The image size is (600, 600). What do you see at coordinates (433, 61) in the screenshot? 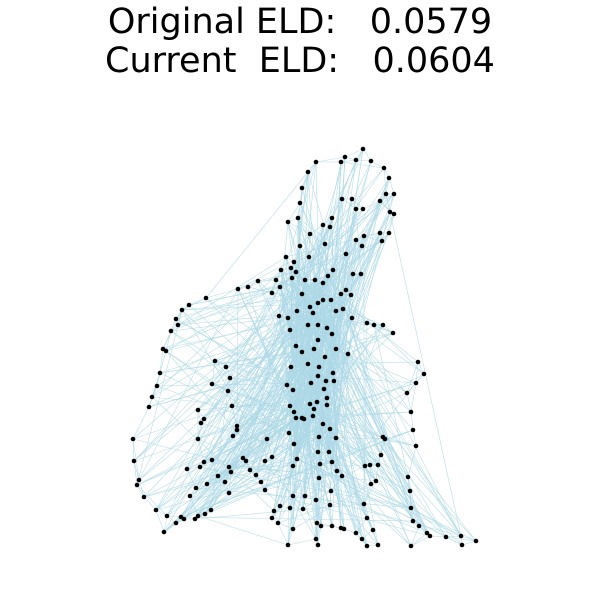
I see `current-eld-value: 0.0604` at bounding box center [433, 61].